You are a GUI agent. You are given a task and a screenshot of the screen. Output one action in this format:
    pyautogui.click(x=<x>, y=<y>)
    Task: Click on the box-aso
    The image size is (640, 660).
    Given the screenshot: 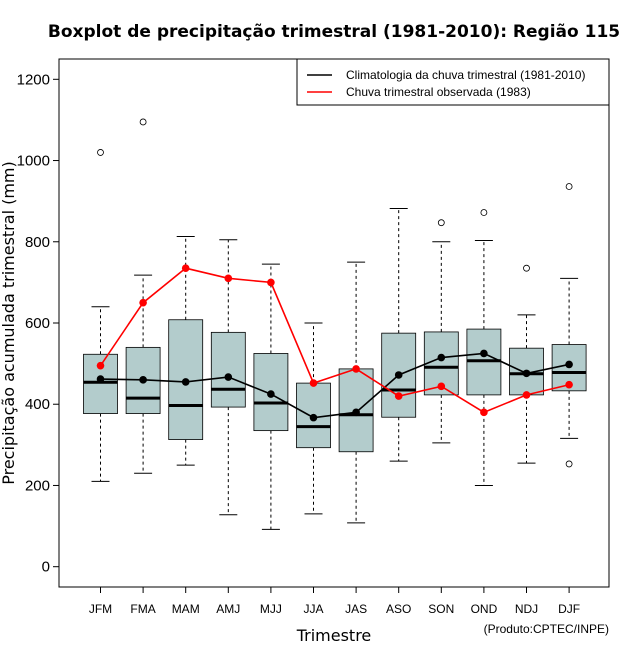 What is the action you would take?
    pyautogui.click(x=399, y=334)
    